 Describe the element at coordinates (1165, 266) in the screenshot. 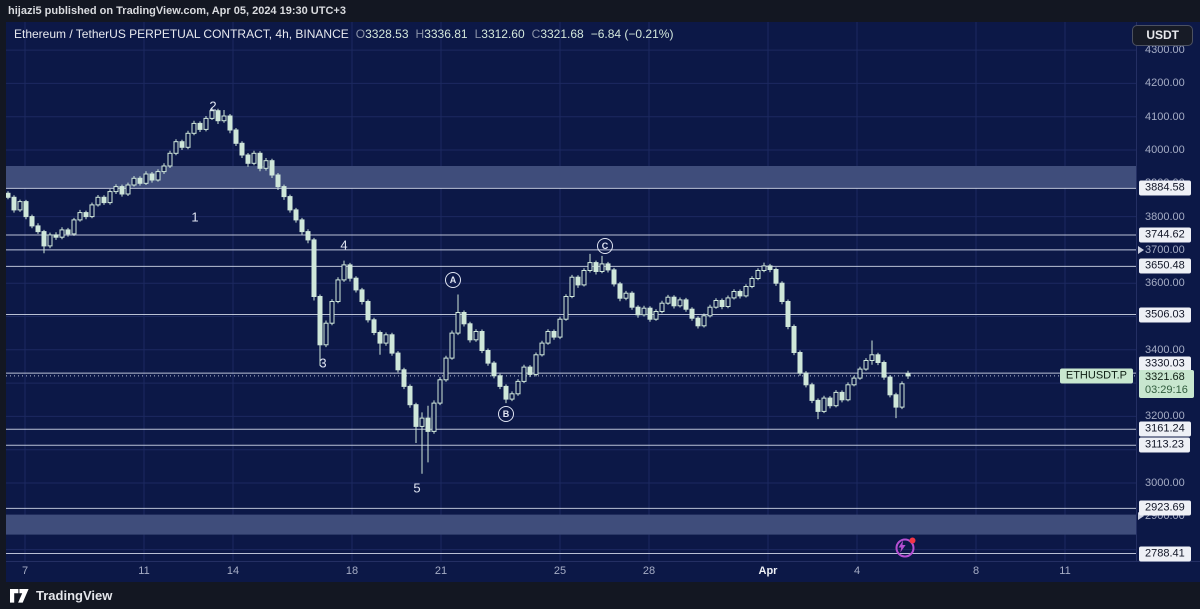

I see `price-level-label: 3650.48` at that location.